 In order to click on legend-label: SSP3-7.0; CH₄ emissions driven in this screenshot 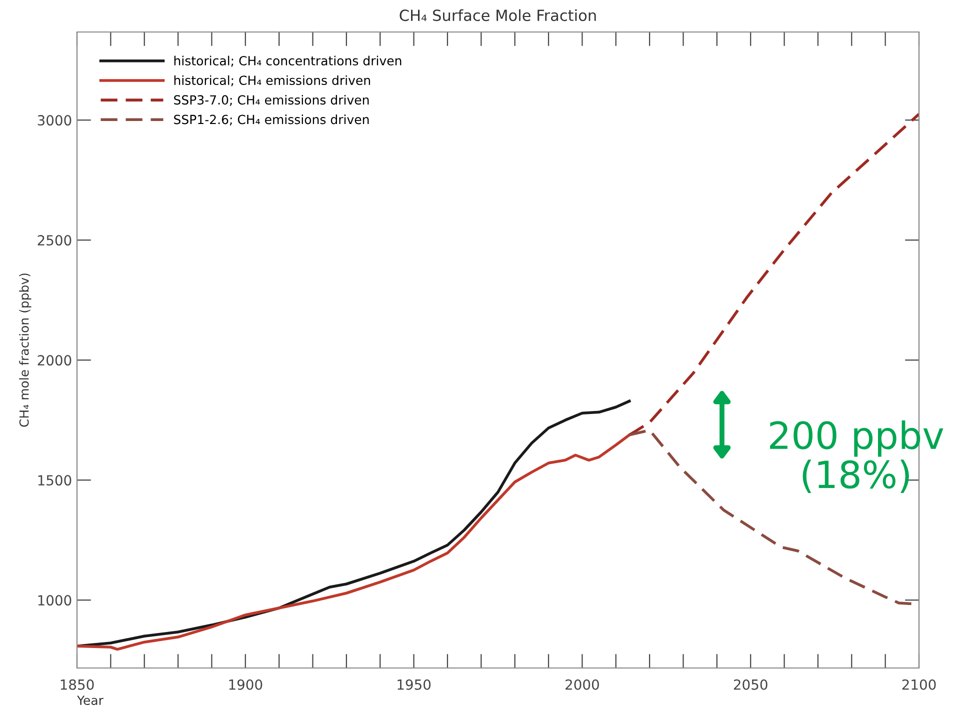, I will do `click(271, 100)`.